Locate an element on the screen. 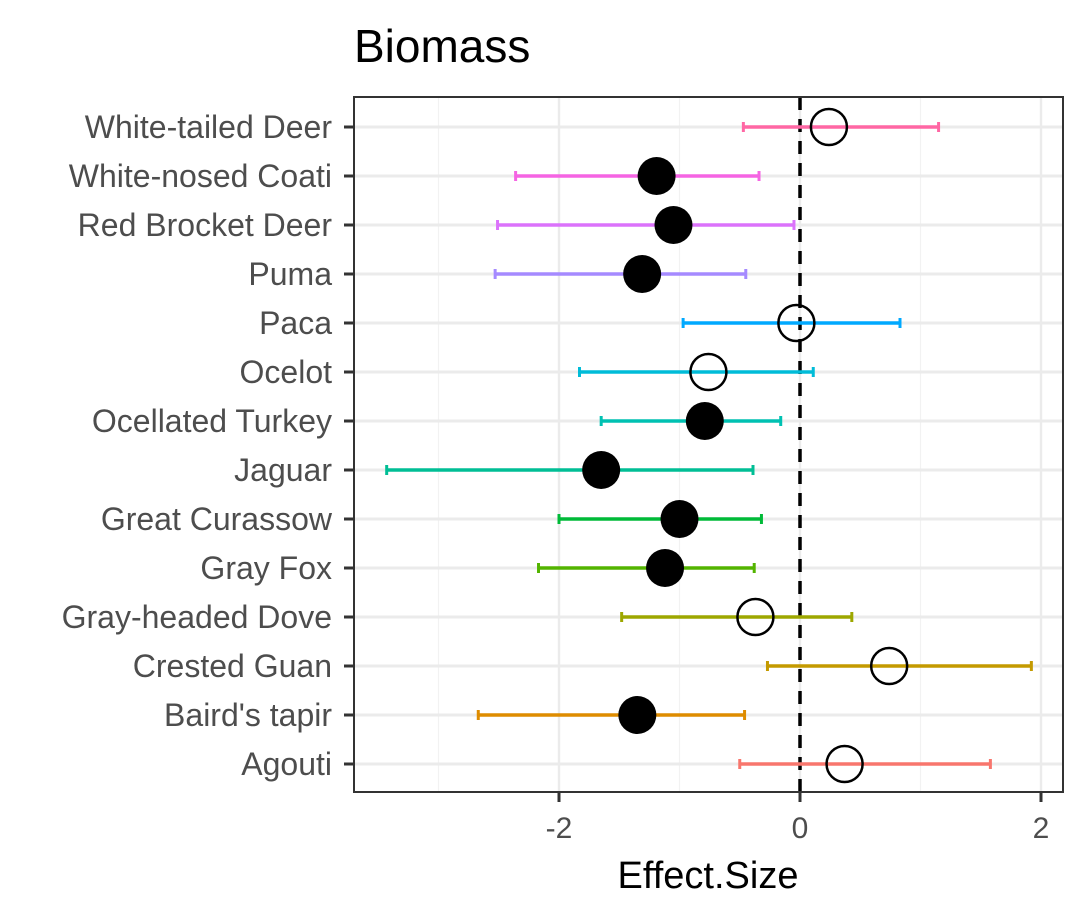  x-tick-label: 2 is located at coordinates (1041, 828).